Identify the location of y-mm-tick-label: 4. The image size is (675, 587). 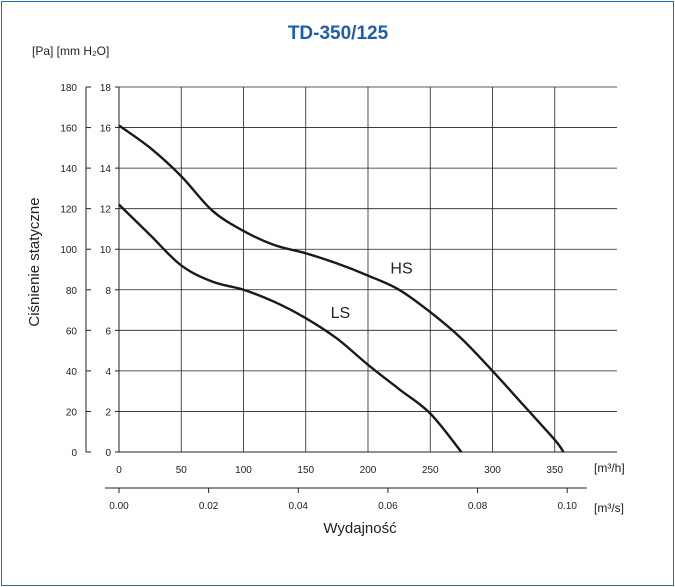
(108, 372).